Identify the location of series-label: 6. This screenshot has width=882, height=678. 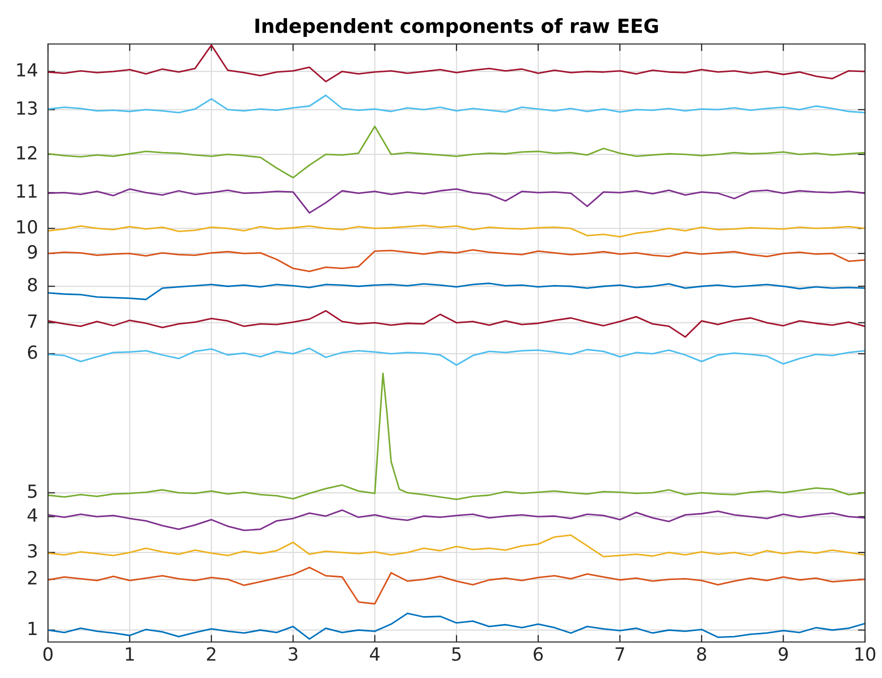
(33, 352).